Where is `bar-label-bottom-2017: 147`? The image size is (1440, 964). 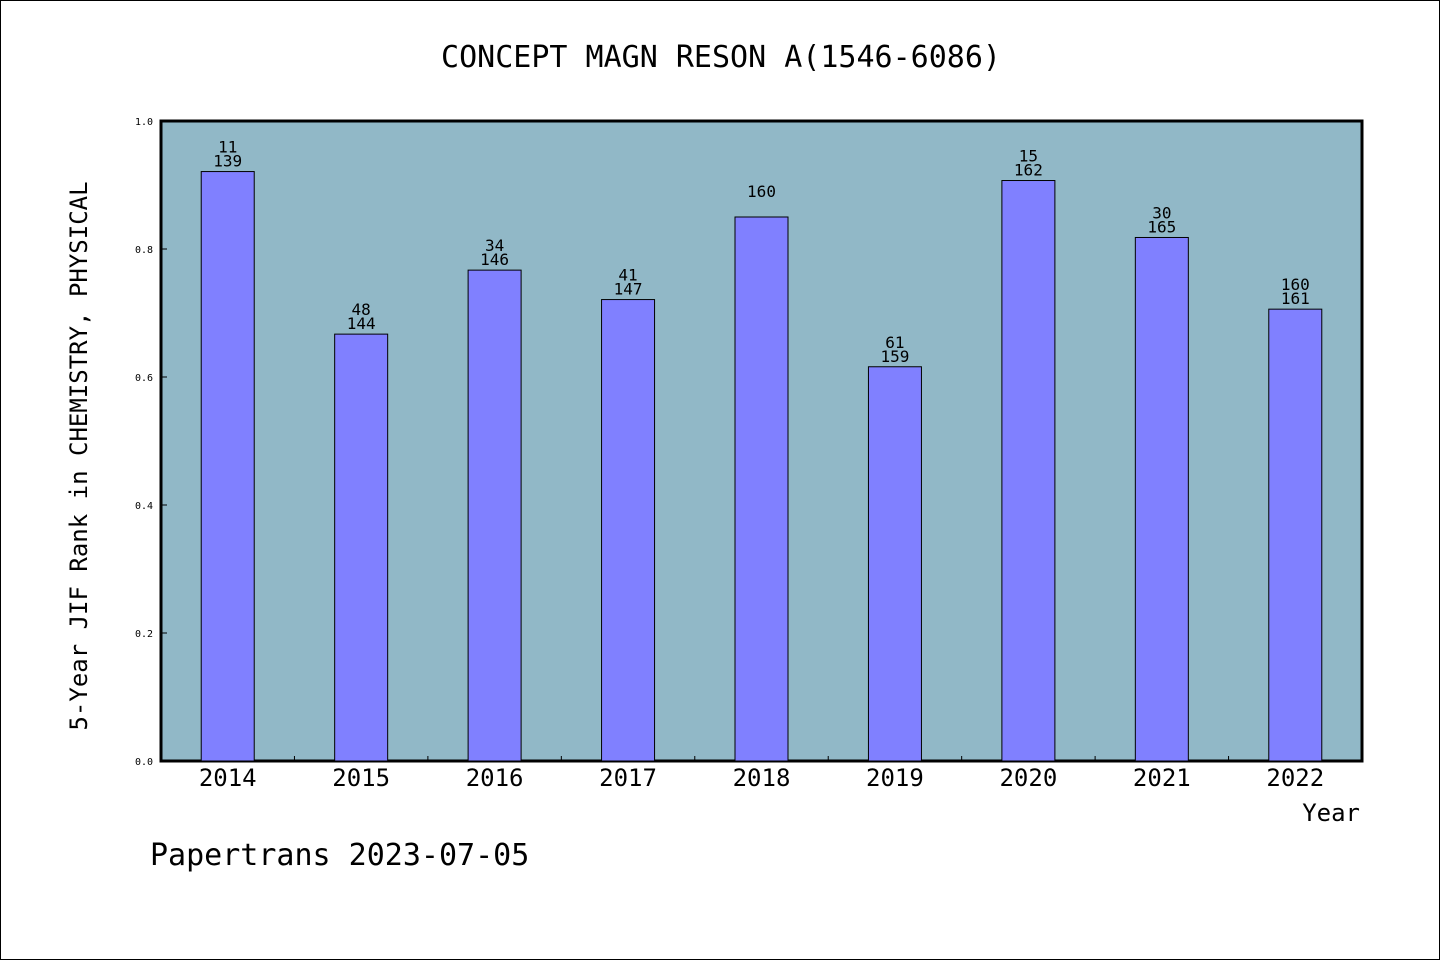 bar-label-bottom-2017: 147 is located at coordinates (628, 289).